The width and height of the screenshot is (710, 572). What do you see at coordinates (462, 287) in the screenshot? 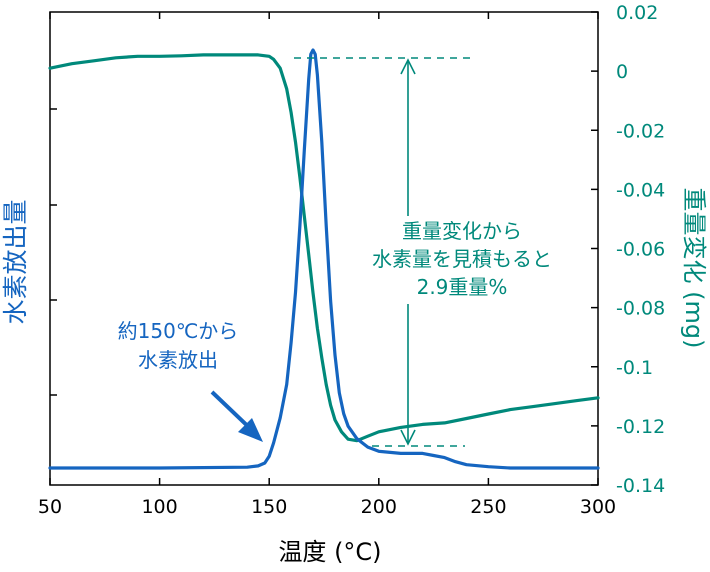
I see `mass-change-text-line-3: 2.9重量%` at bounding box center [462, 287].